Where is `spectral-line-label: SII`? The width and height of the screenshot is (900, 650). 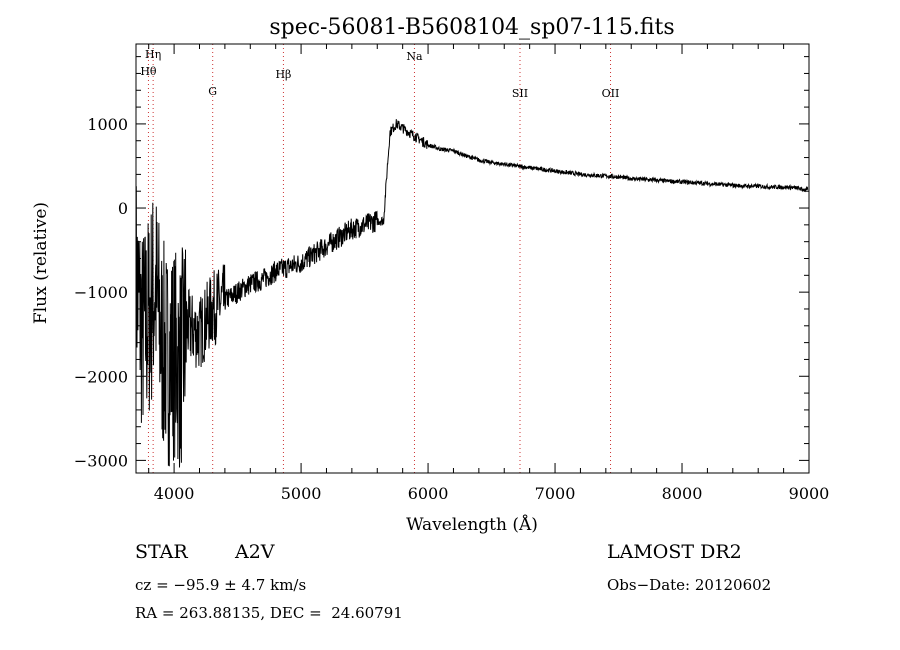 spectral-line-label: SII is located at coordinates (520, 93).